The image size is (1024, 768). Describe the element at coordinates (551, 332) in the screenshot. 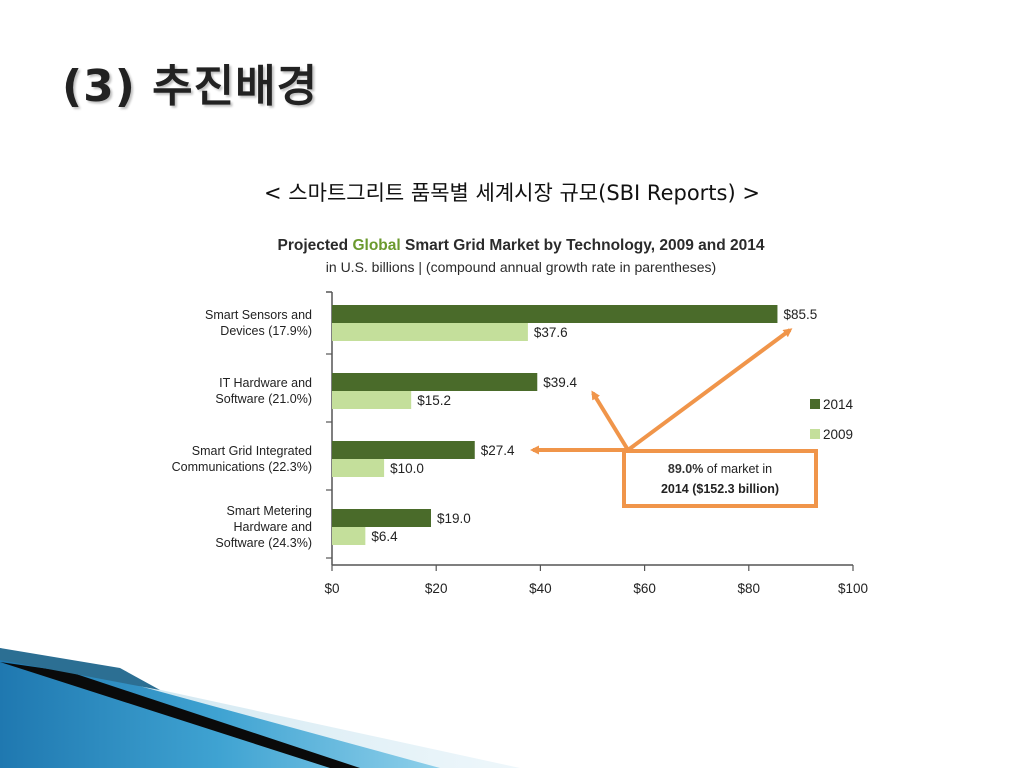

I see `bar-value-label: $37.6` at that location.